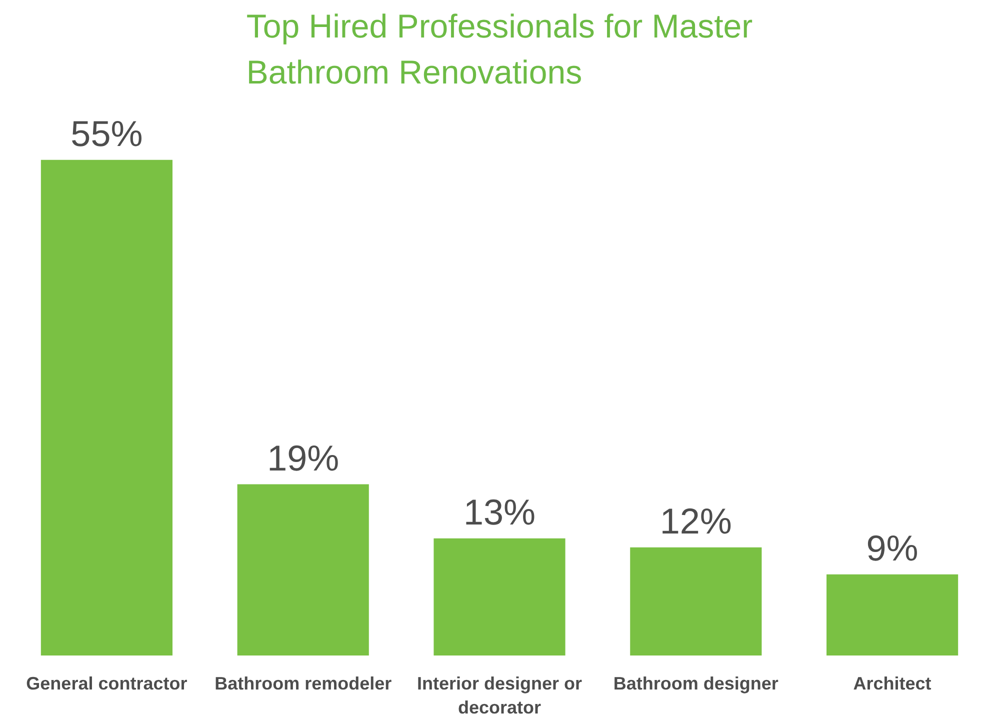  What do you see at coordinates (499, 48) in the screenshot?
I see `chart-title: Top Hired Professionals for Master Bathroom Renovations` at bounding box center [499, 48].